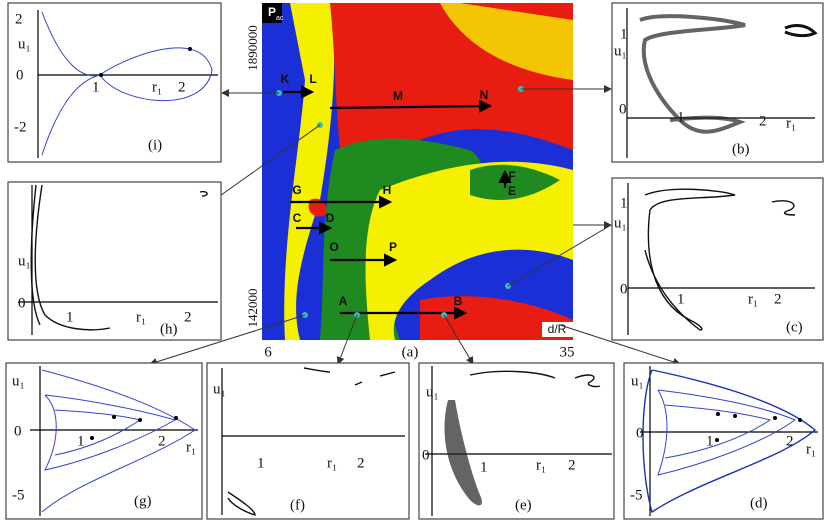 The width and height of the screenshot is (830, 522). I want to click on panel-f: u₁ 1 r₁ 2 (f), so click(308, 441).